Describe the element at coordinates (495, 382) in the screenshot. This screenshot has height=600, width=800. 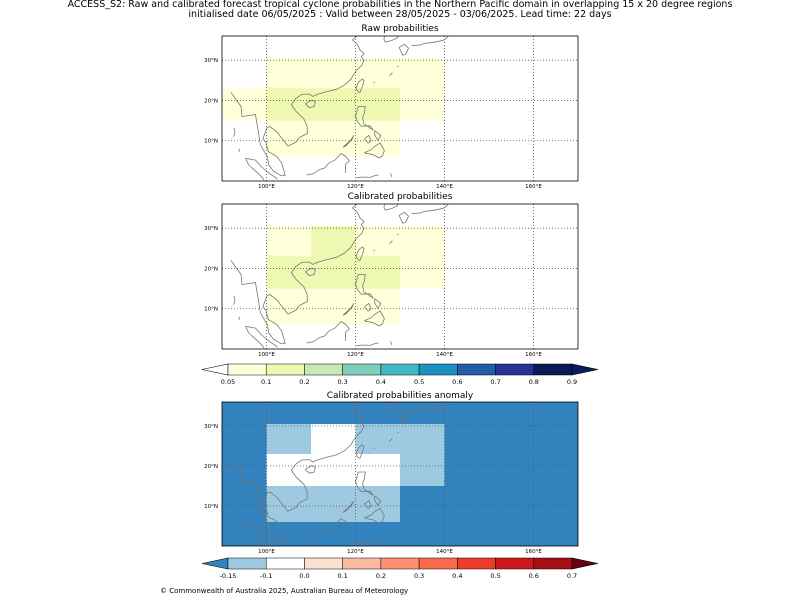
I see `probability-colorbar-tick-label: 0.7` at that location.